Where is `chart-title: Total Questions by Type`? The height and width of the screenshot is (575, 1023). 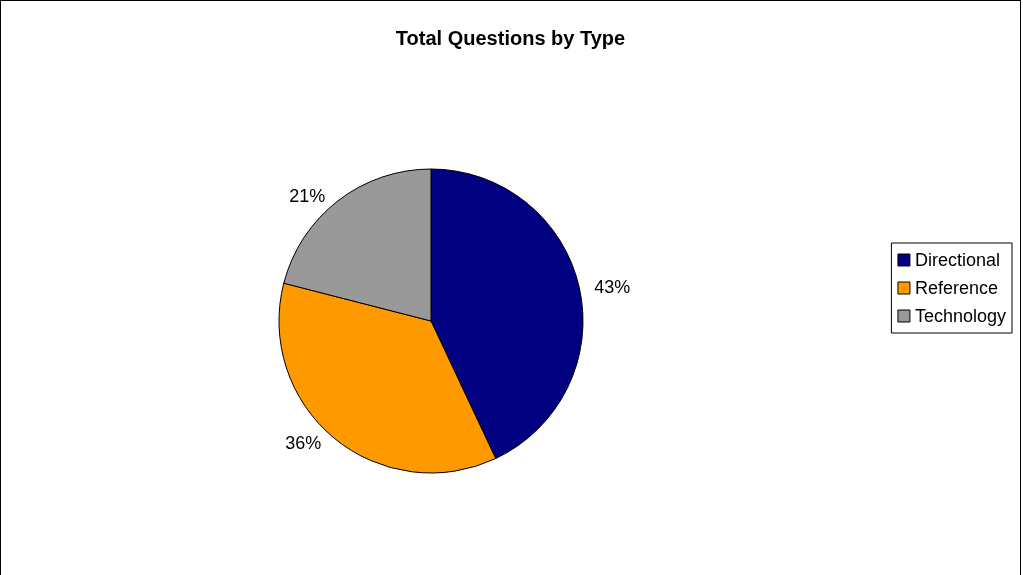
chart-title: Total Questions by Type is located at coordinates (510, 38).